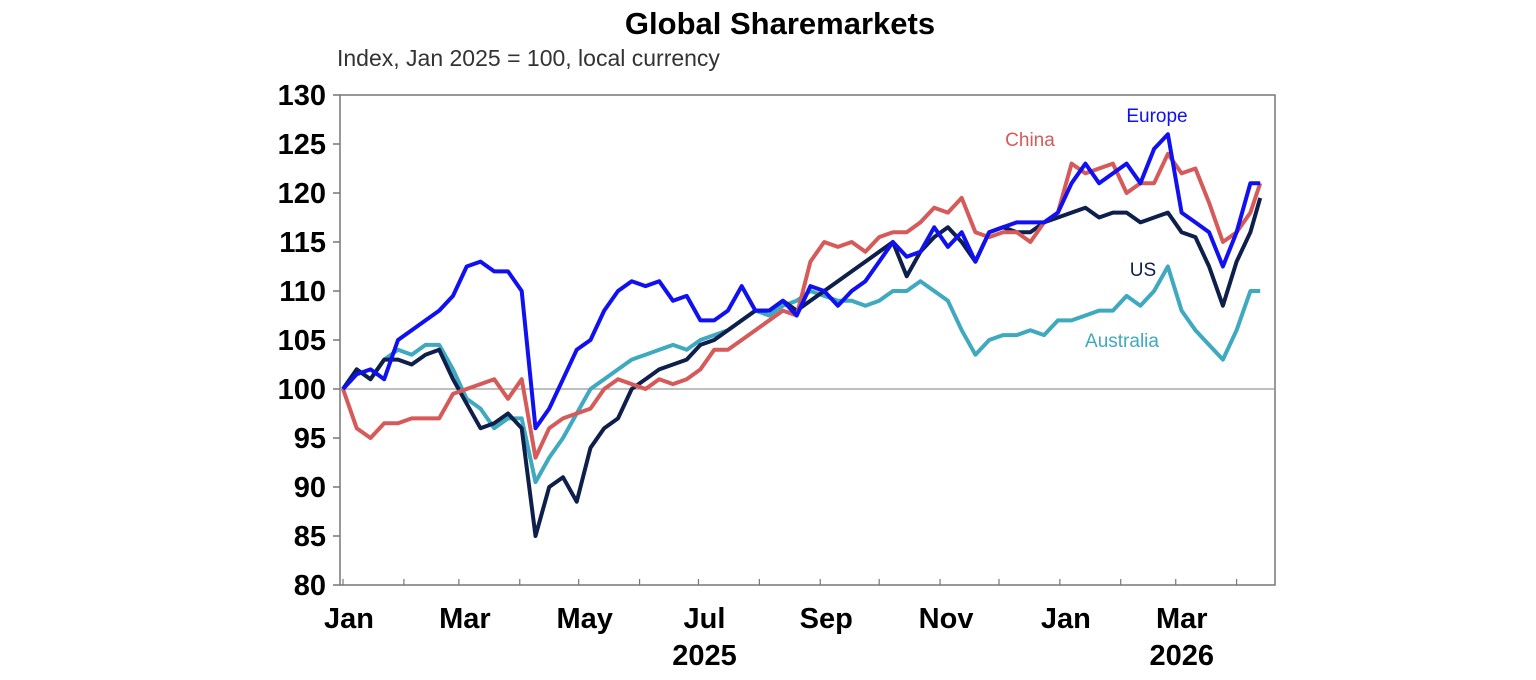  I want to click on y-tick-label: 85, so click(310, 537).